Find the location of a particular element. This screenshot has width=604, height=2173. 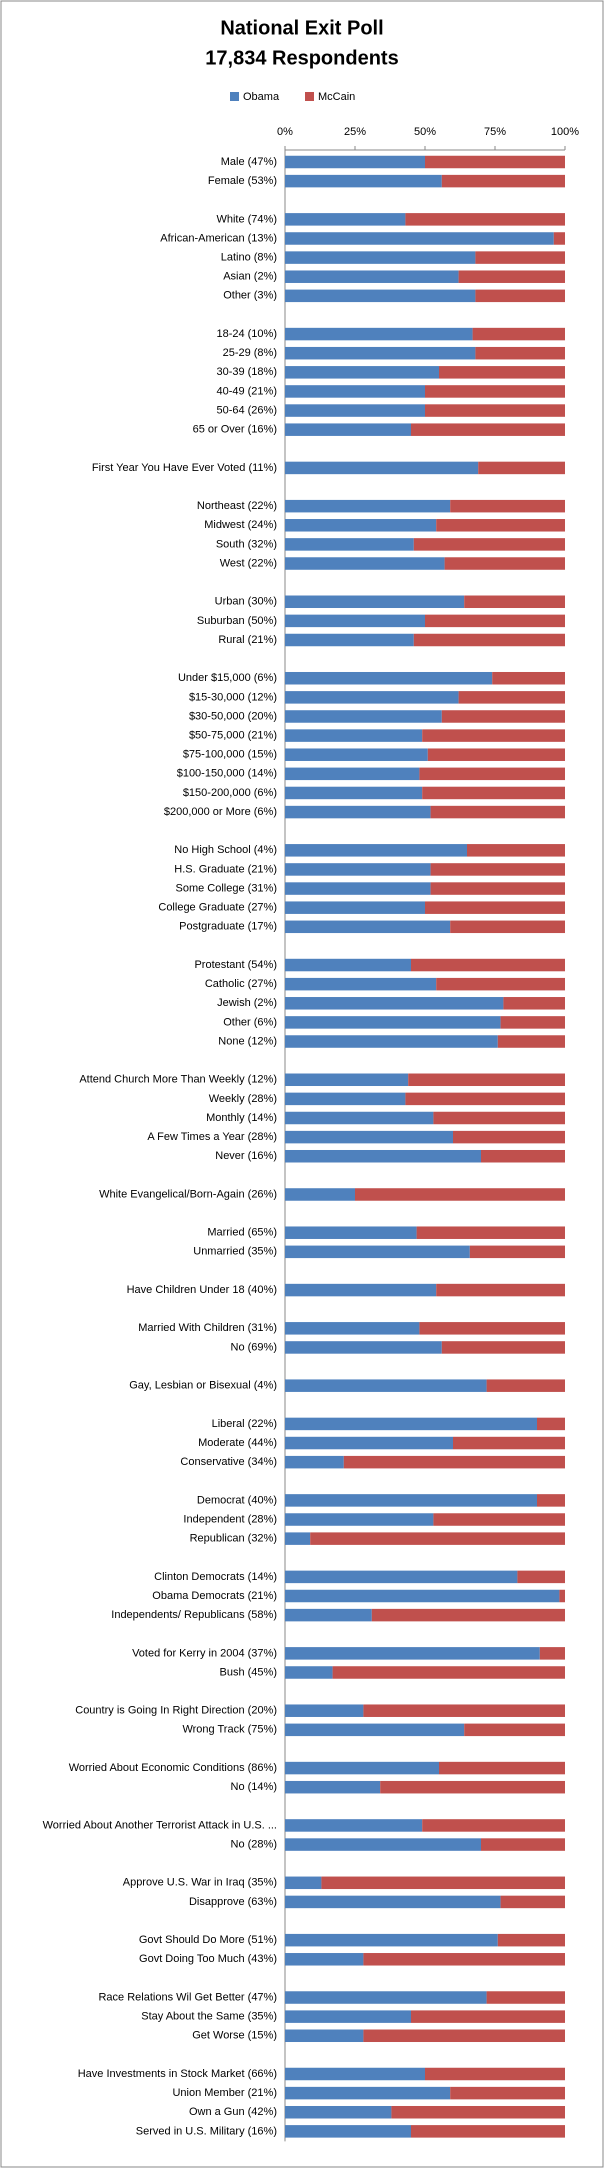

category-label: Northeast (22%) is located at coordinates (237, 506).